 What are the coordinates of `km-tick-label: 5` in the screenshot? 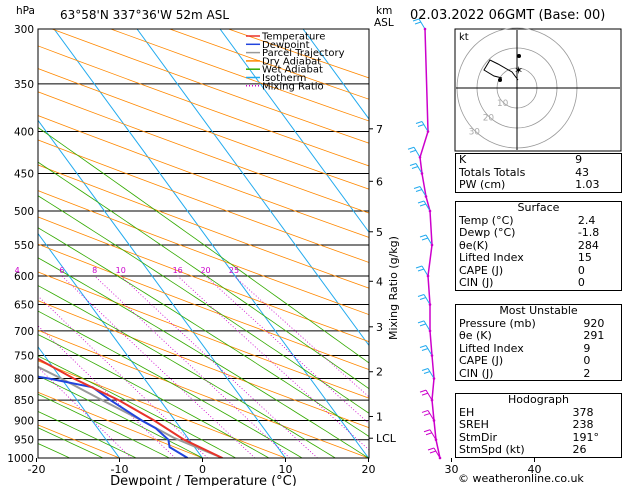 It's located at (379, 232).